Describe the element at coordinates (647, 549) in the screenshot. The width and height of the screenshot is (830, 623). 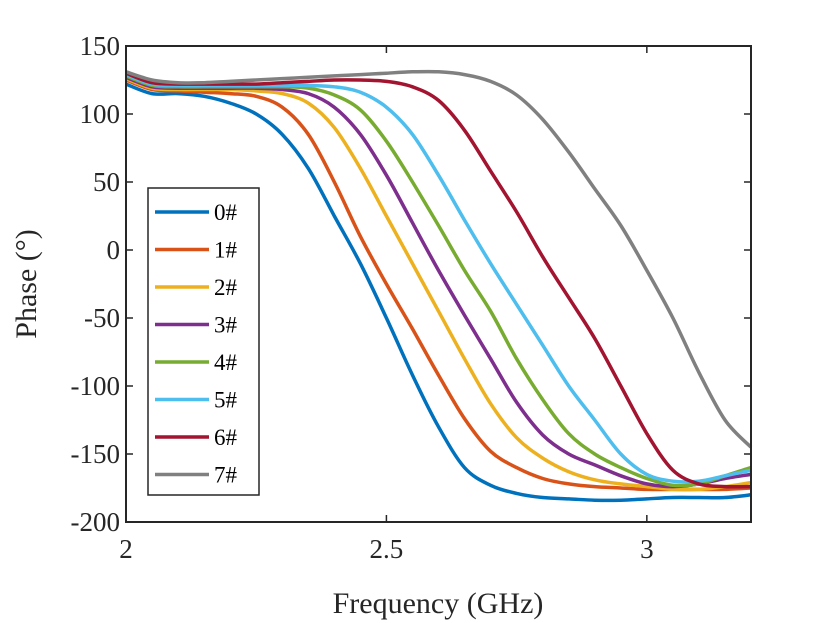
I see `x-tick-label: 3` at that location.